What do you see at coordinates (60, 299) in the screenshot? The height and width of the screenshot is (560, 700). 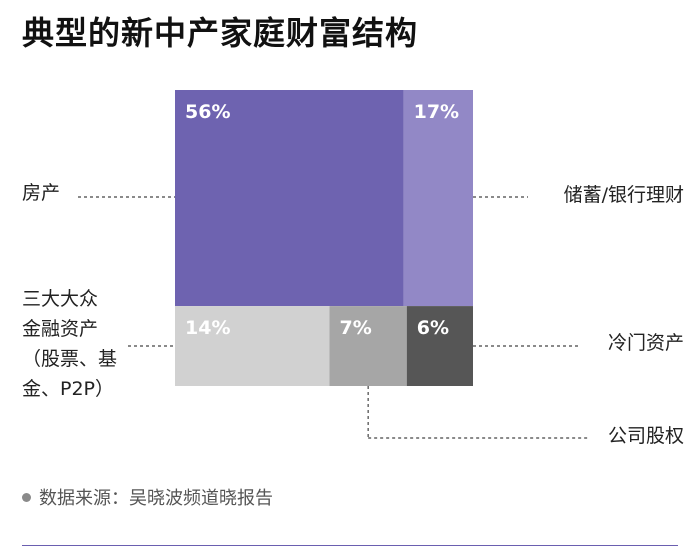 I see `label-mass-assets-line-1: 三大大众` at bounding box center [60, 299].